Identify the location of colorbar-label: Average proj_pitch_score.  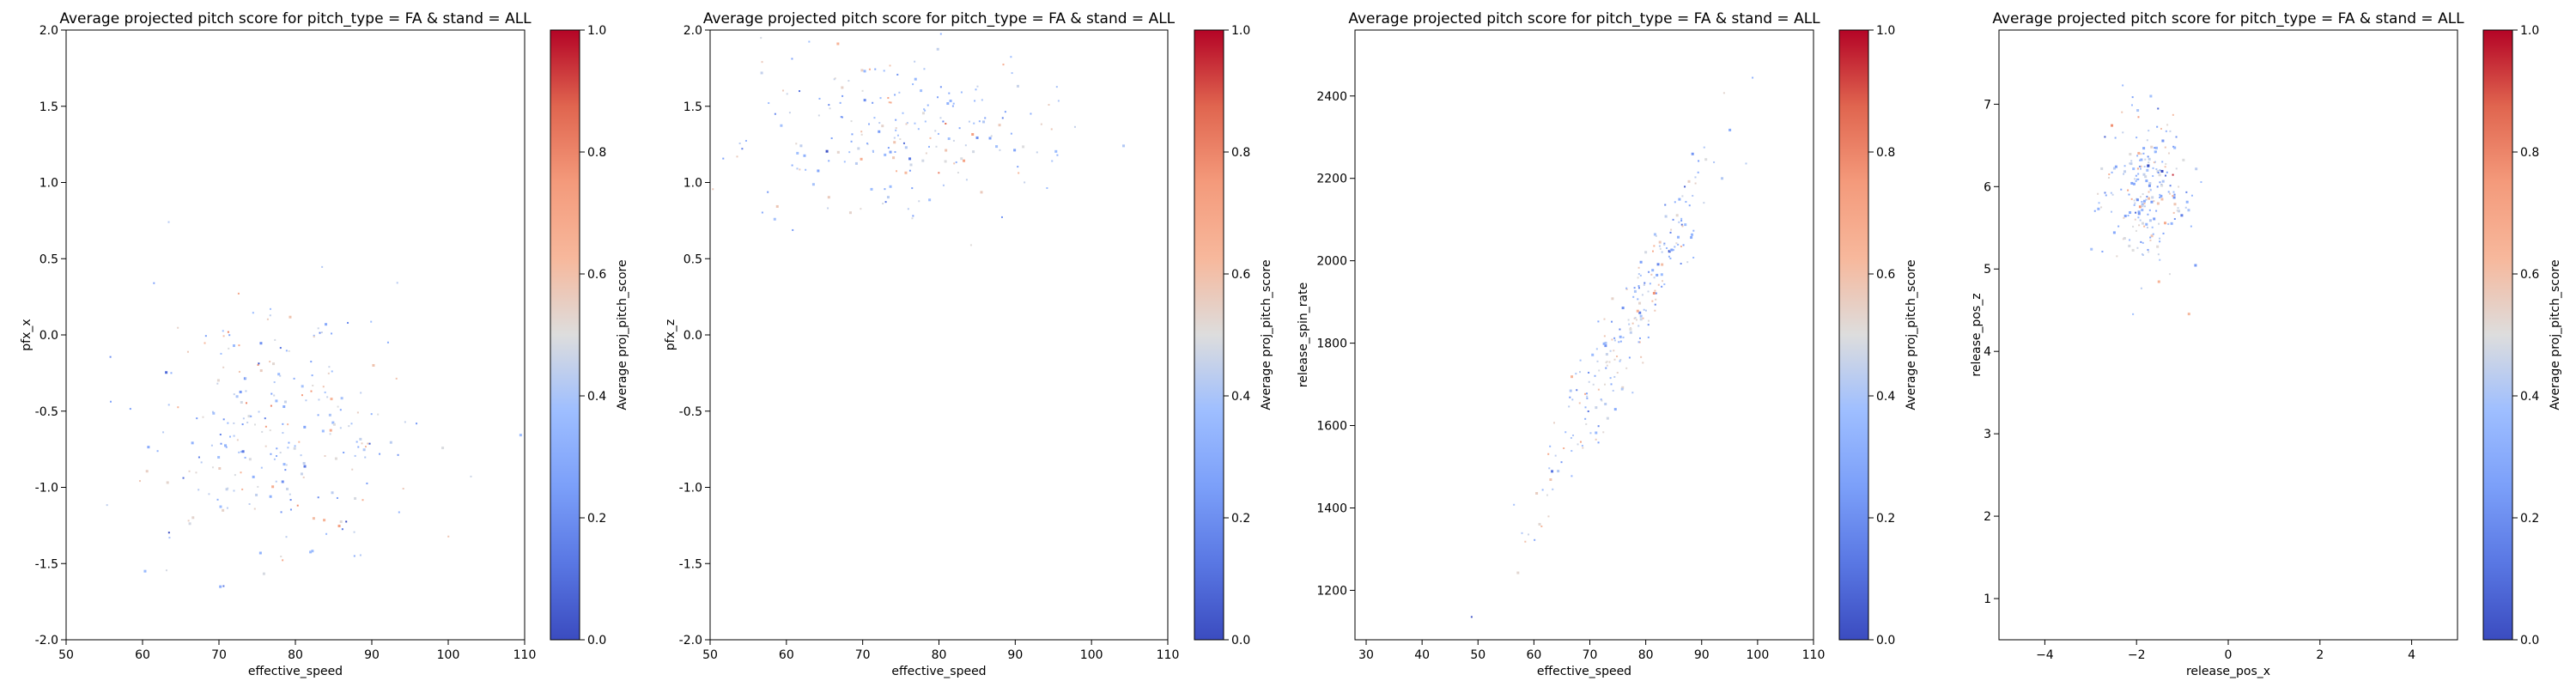
(622, 334).